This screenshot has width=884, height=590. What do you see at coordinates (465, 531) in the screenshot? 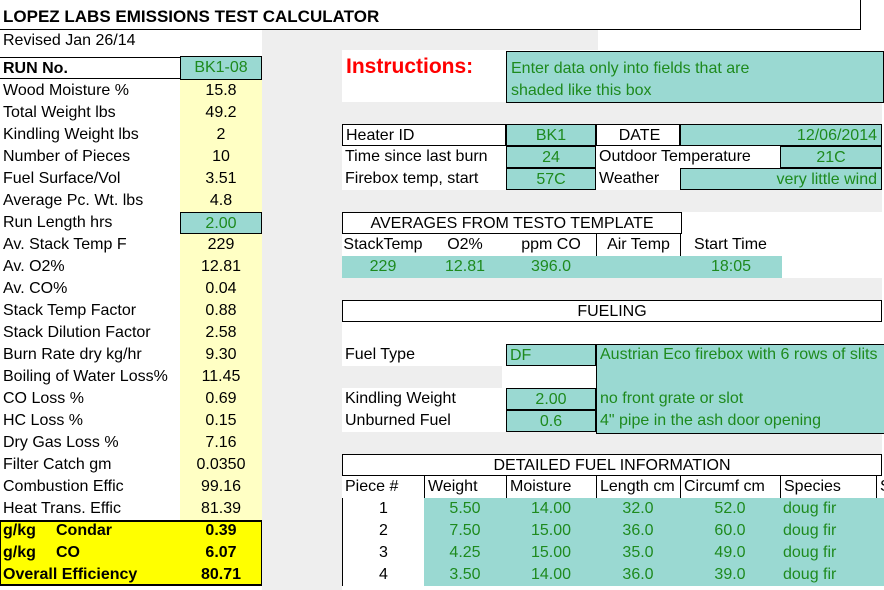
I see `detailed-cell-weight: 7.50` at bounding box center [465, 531].